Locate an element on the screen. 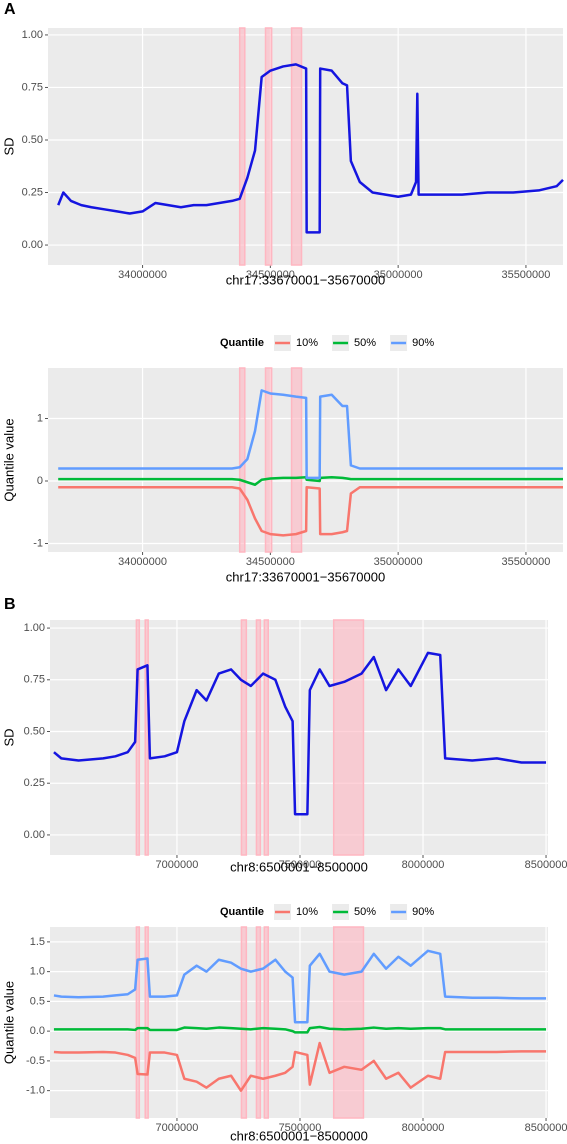 This screenshot has width=567, height=1144. y-tick-label: 0.0 is located at coordinates (37, 1031).